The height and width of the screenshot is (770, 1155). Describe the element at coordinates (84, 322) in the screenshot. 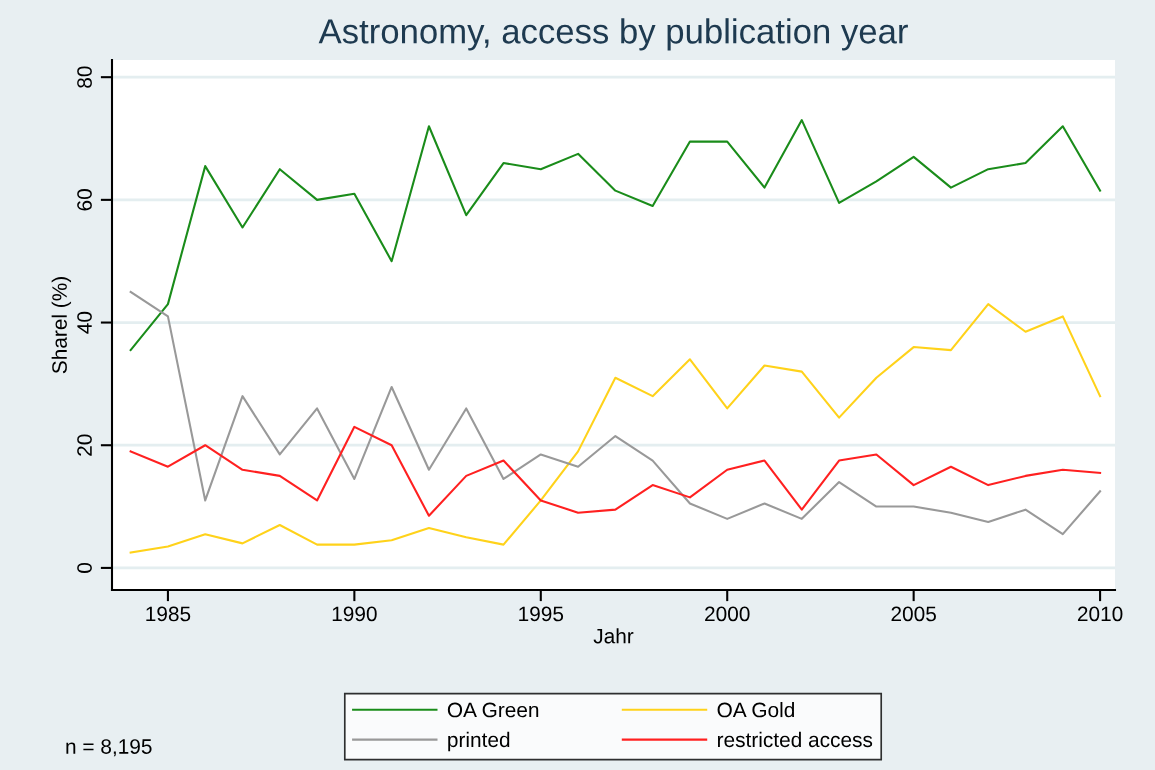

I see `y-tick-label: 40` at that location.